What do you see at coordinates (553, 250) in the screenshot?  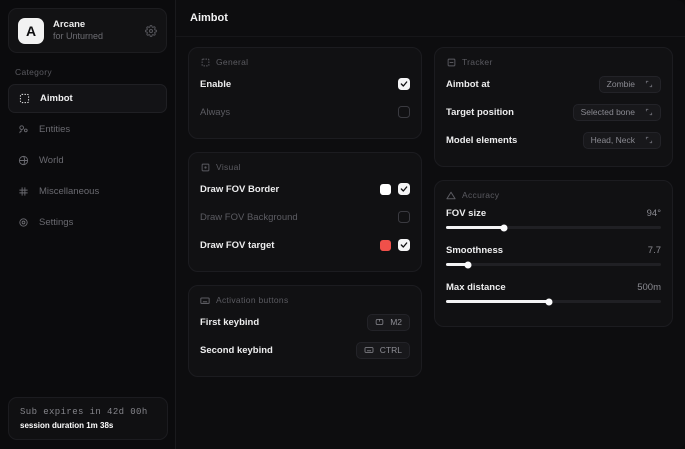 I see `slider-header: Smoothness 7.7` at bounding box center [553, 250].